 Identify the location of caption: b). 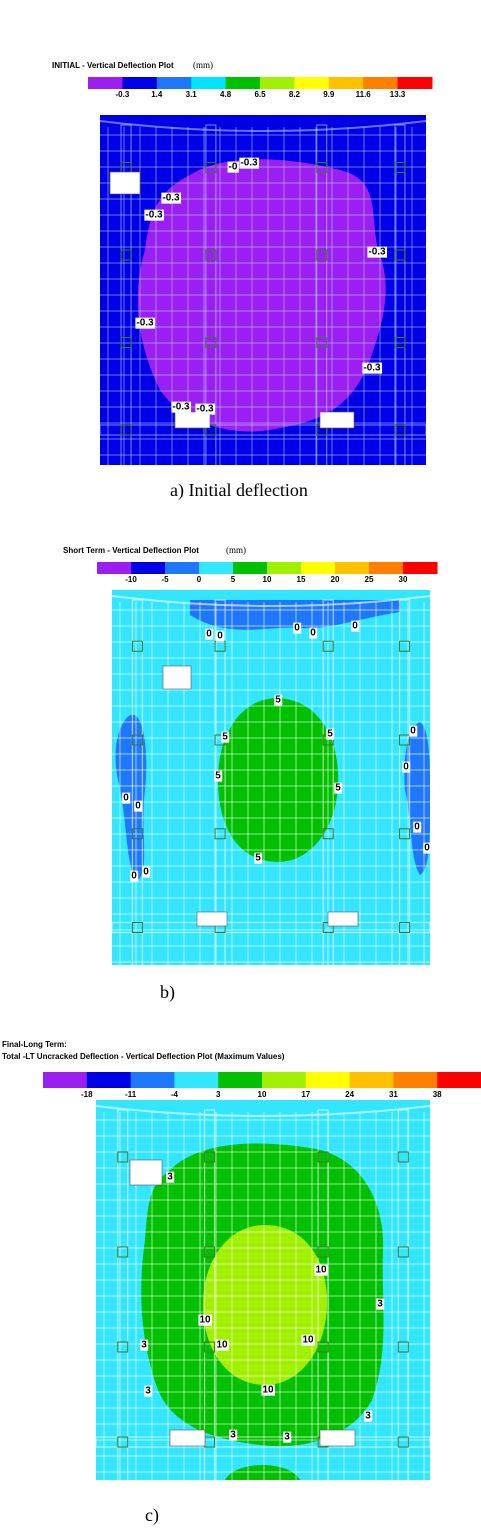
(167, 992).